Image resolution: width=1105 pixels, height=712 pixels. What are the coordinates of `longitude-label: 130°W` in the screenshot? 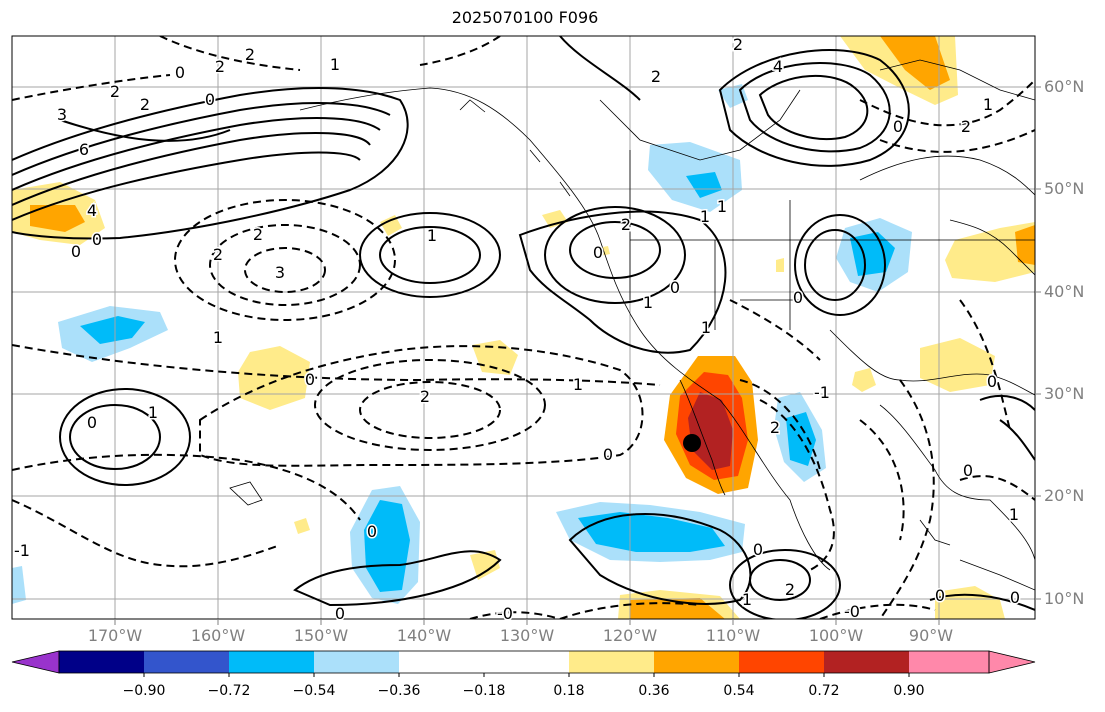 It's located at (527, 635).